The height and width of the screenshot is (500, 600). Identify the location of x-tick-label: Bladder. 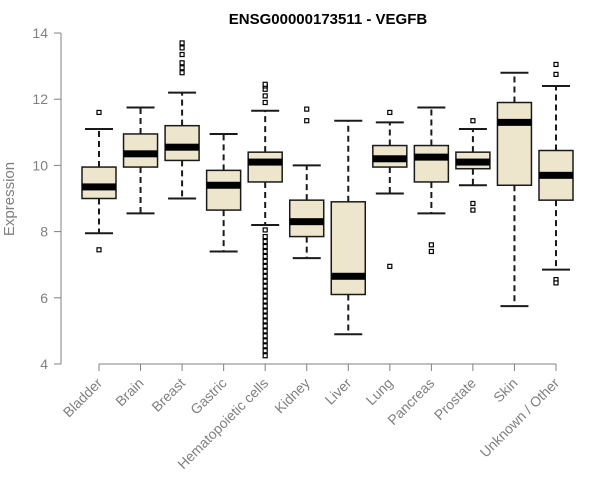
(83, 398).